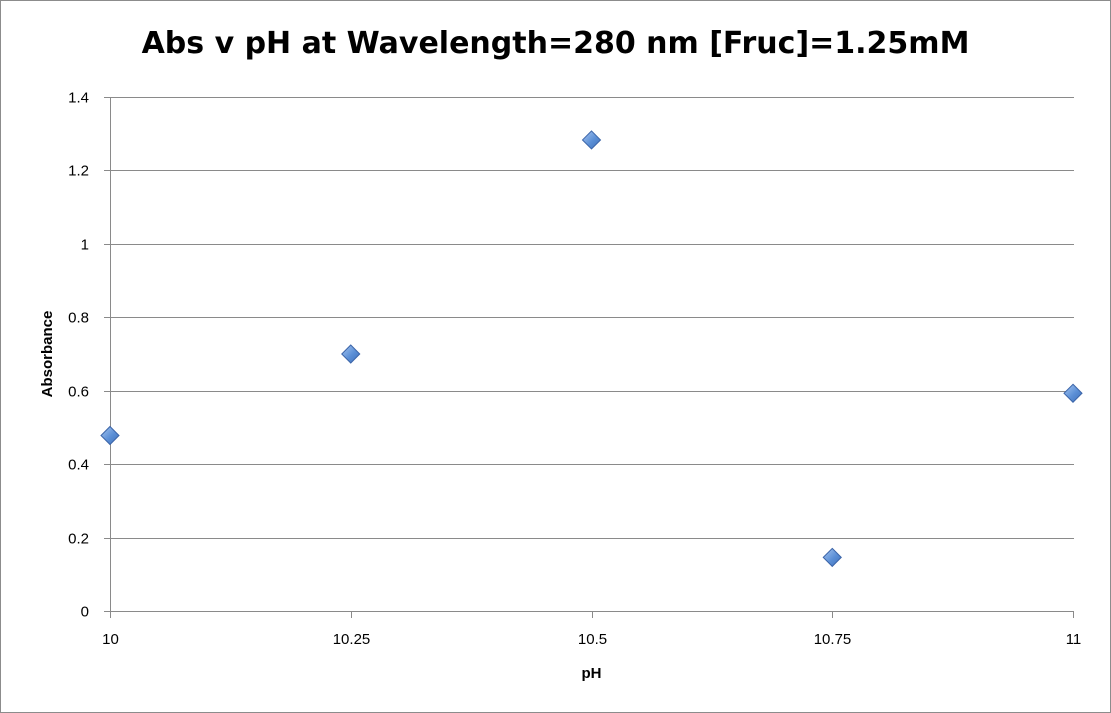  Describe the element at coordinates (1074, 639) in the screenshot. I see `x-tick-label: 11` at that location.